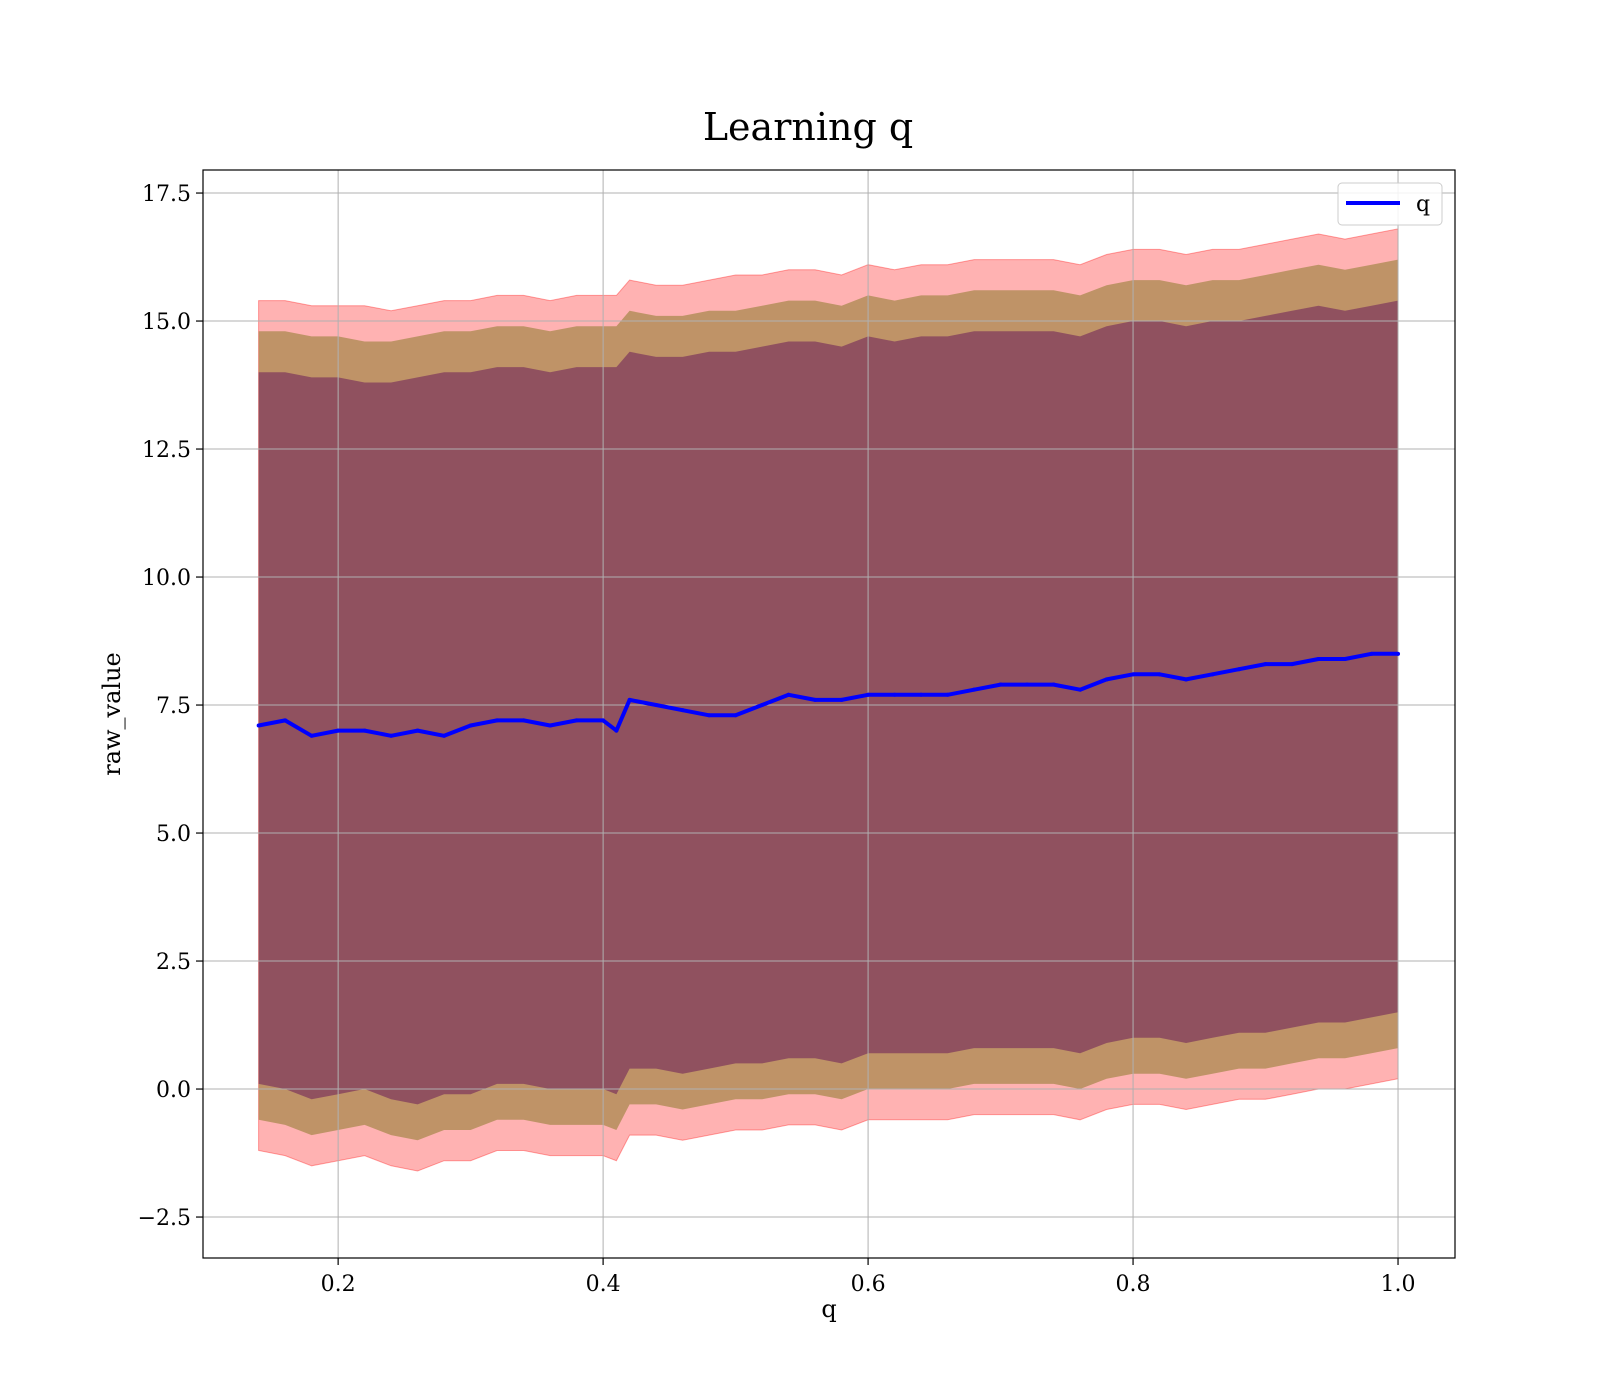 This screenshot has height=1400, width=1600. I want to click on x-axis-ticks: 0.2 0.4 0.6 0.8 1.0, so click(868, 1277).